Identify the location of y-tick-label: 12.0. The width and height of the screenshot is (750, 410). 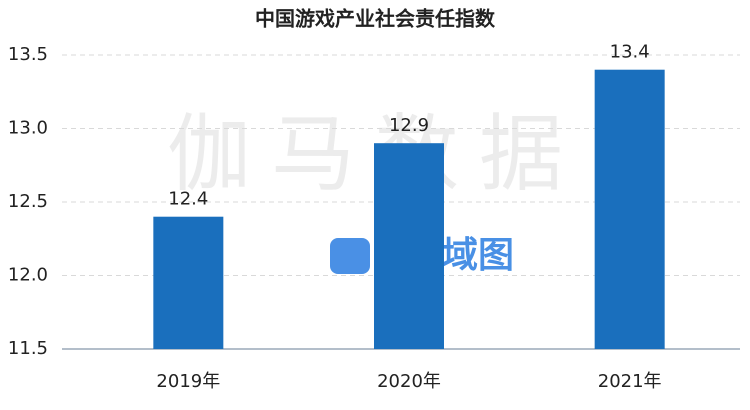
(28, 275).